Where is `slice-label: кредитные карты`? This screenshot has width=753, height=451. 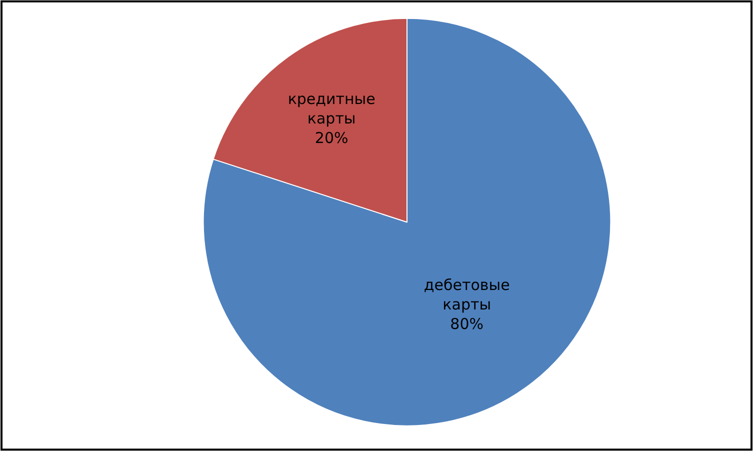
slice-label: кредитные карты is located at coordinates (332, 109).